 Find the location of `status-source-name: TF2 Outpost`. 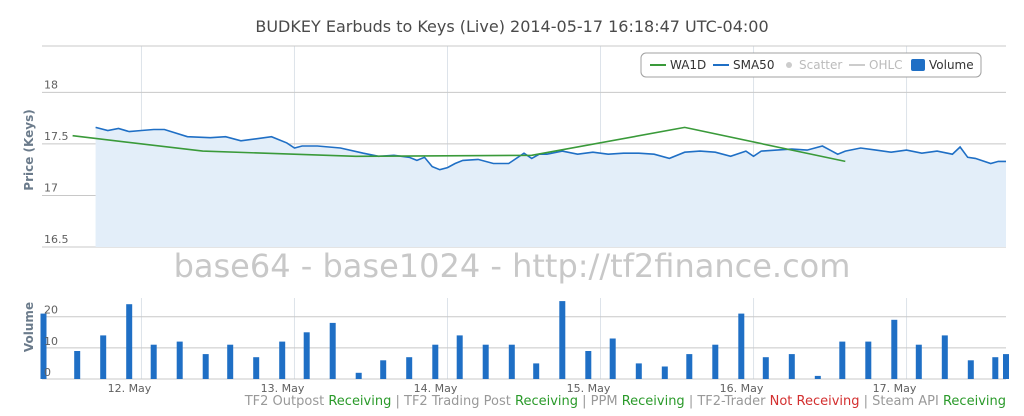

status-source-name: TF2 Outpost is located at coordinates (286, 401).